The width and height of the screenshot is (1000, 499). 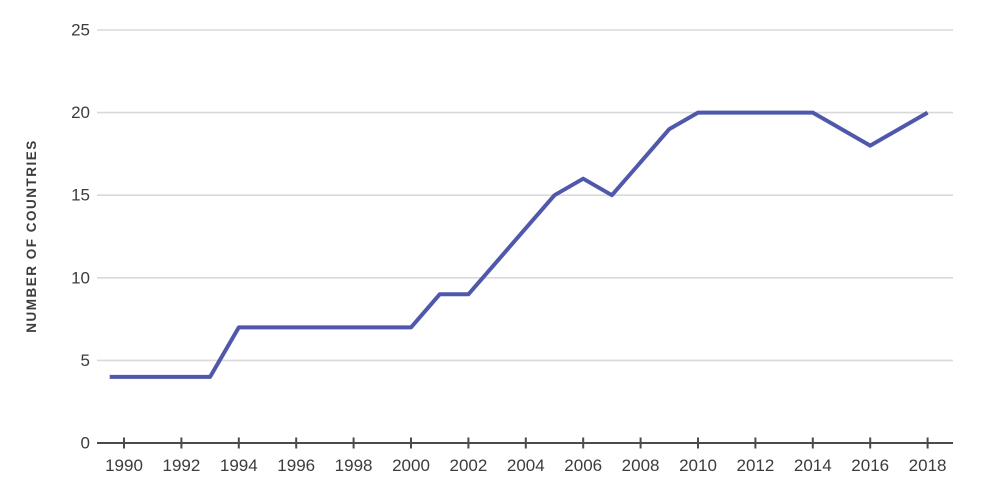 What do you see at coordinates (80, 237) in the screenshot?
I see `y-axis-tick-labels: 0 5 10 15 20 25` at bounding box center [80, 237].